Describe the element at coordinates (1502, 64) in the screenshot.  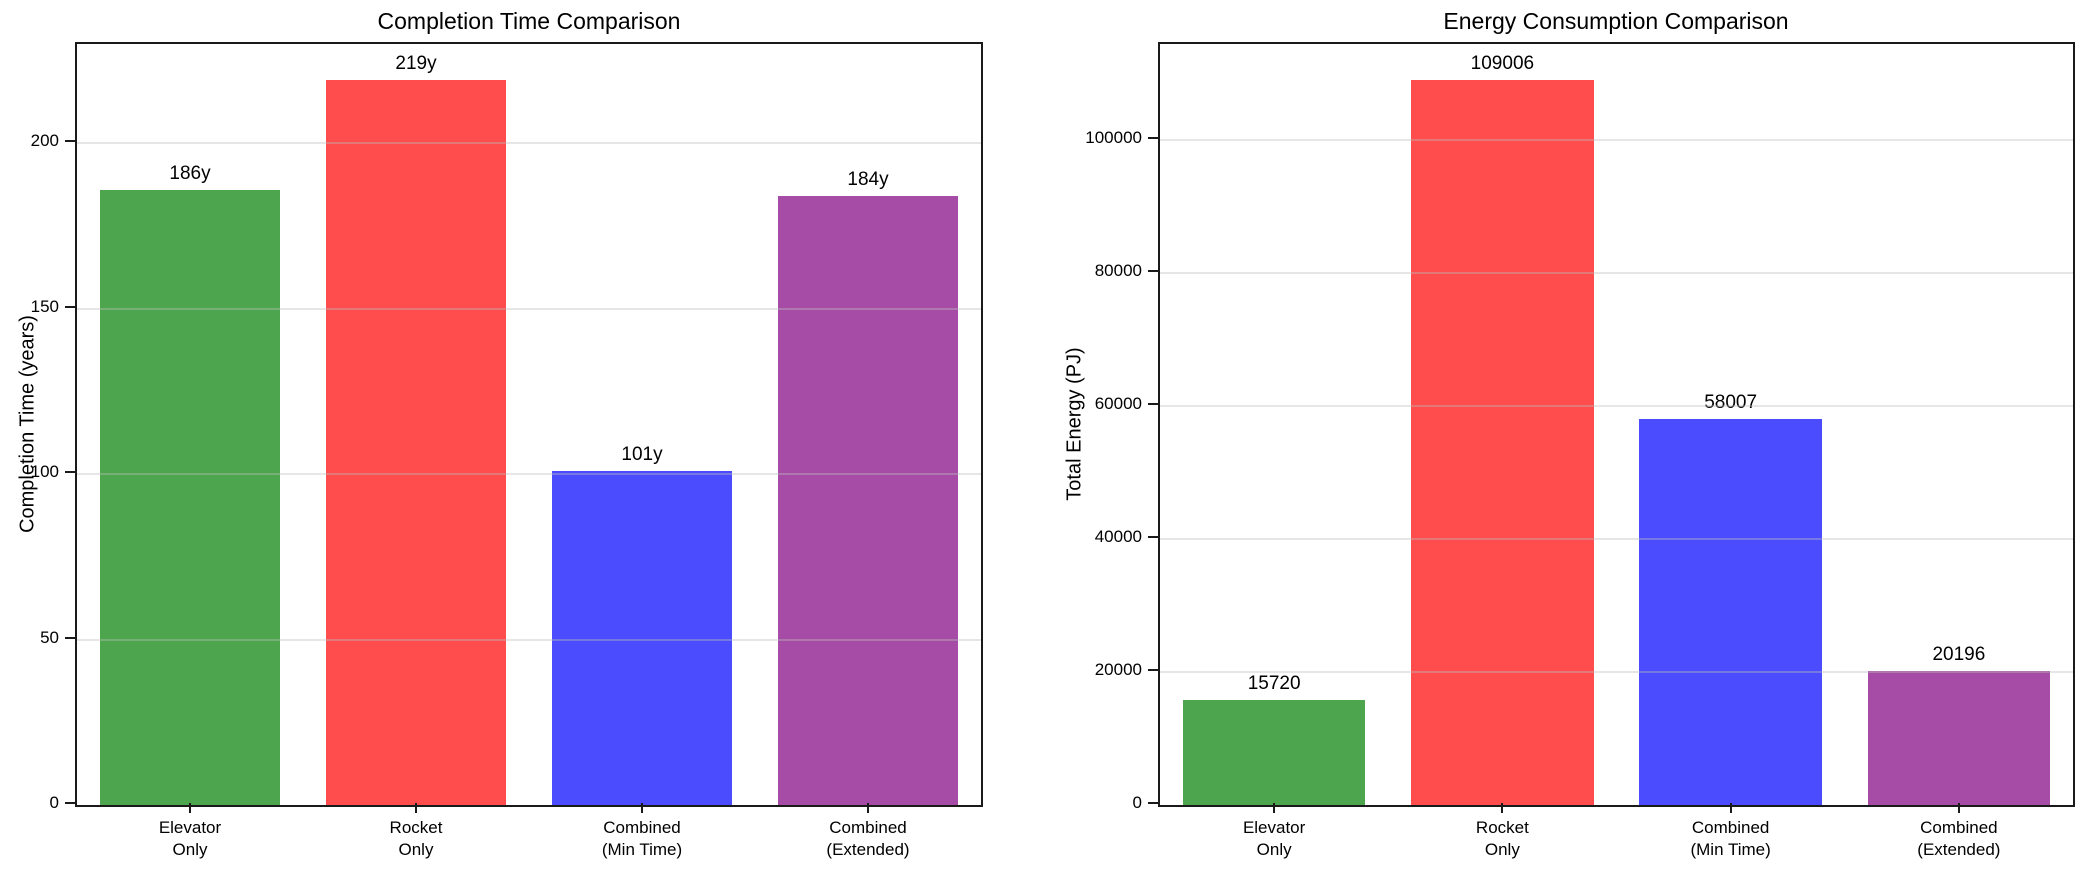
I see `bar-value-label: 109006` at that location.